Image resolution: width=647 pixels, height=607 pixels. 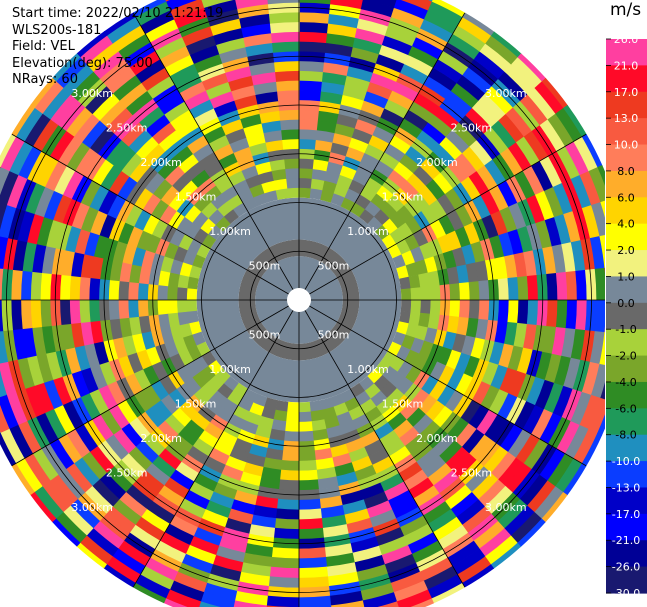 I want to click on colorbar-tick-label: -17.0, so click(x=626, y=514).